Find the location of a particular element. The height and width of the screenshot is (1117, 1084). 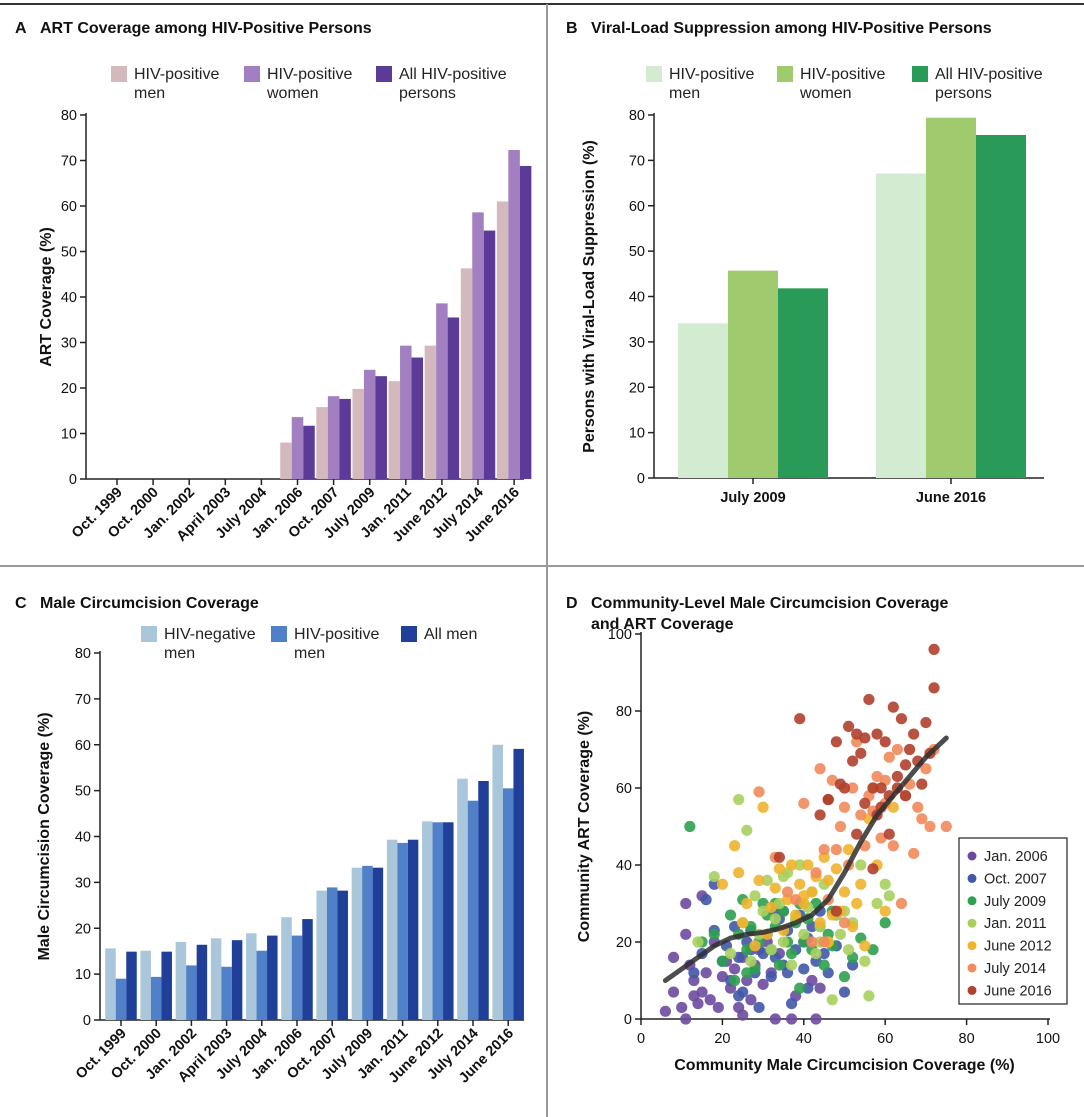

y-tick-label: 60 is located at coordinates (637, 207).